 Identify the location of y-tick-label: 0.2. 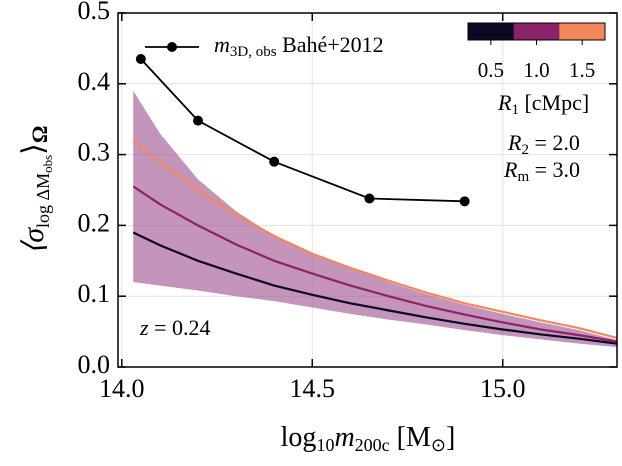
(94, 222).